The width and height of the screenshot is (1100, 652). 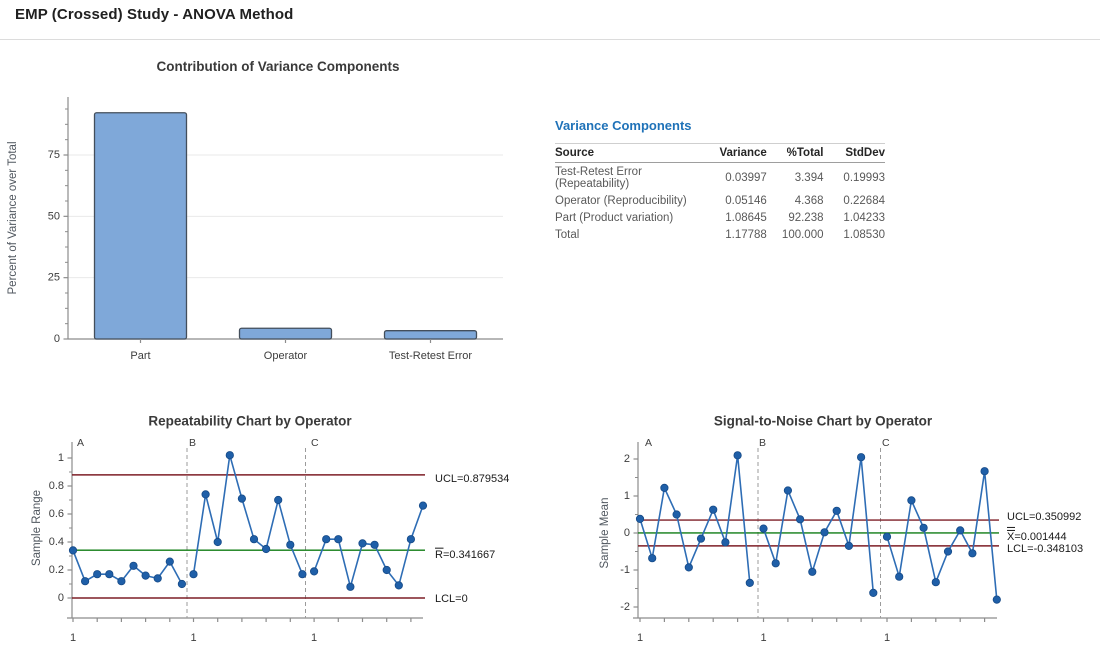 I want to click on col-header-pct-total: %Total, so click(x=795, y=153).